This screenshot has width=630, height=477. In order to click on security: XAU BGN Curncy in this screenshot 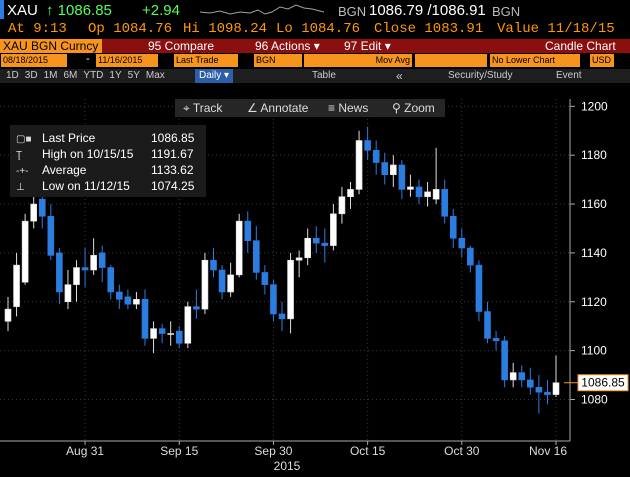, I will do `click(51, 46)`.